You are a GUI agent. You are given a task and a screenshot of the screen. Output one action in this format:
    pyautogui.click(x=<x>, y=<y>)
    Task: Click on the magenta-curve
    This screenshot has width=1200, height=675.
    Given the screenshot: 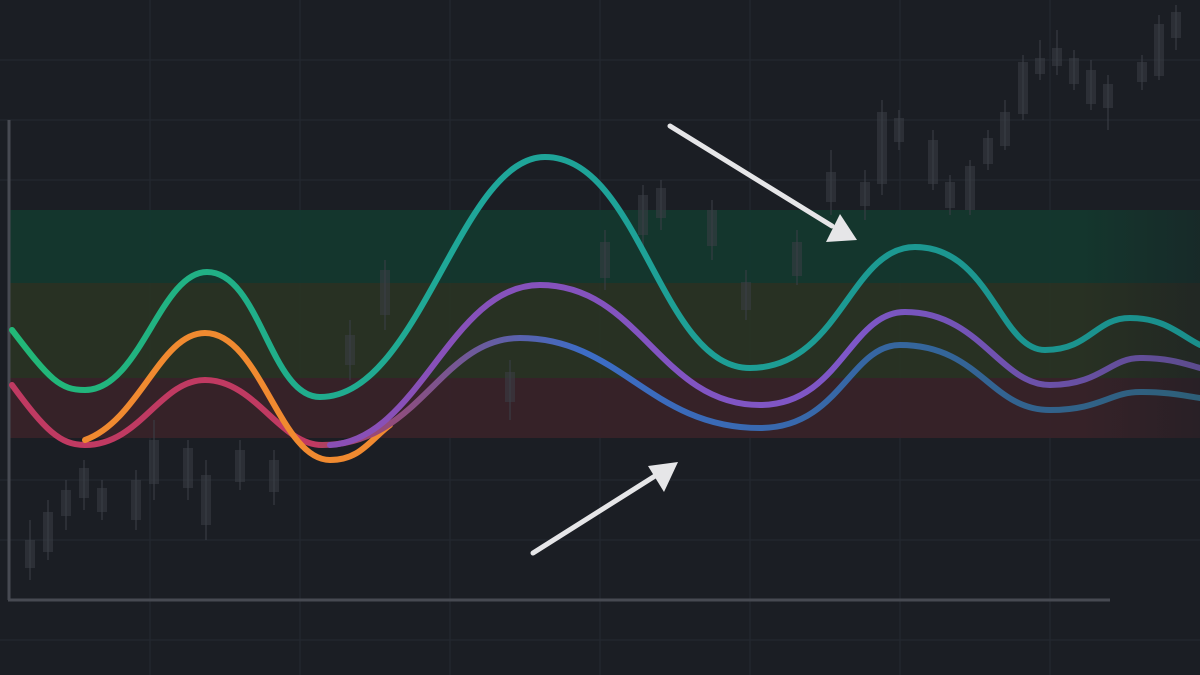 What is the action you would take?
    pyautogui.click(x=167, y=412)
    